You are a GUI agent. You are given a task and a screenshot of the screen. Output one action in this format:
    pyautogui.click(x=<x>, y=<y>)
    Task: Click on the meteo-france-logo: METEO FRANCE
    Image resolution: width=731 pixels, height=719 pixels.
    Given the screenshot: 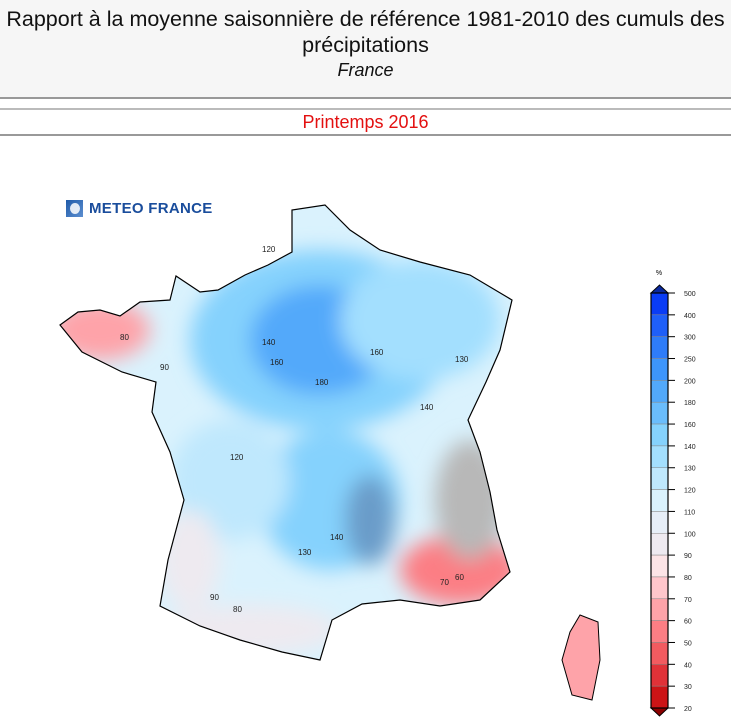 What is the action you would take?
    pyautogui.click(x=139, y=208)
    